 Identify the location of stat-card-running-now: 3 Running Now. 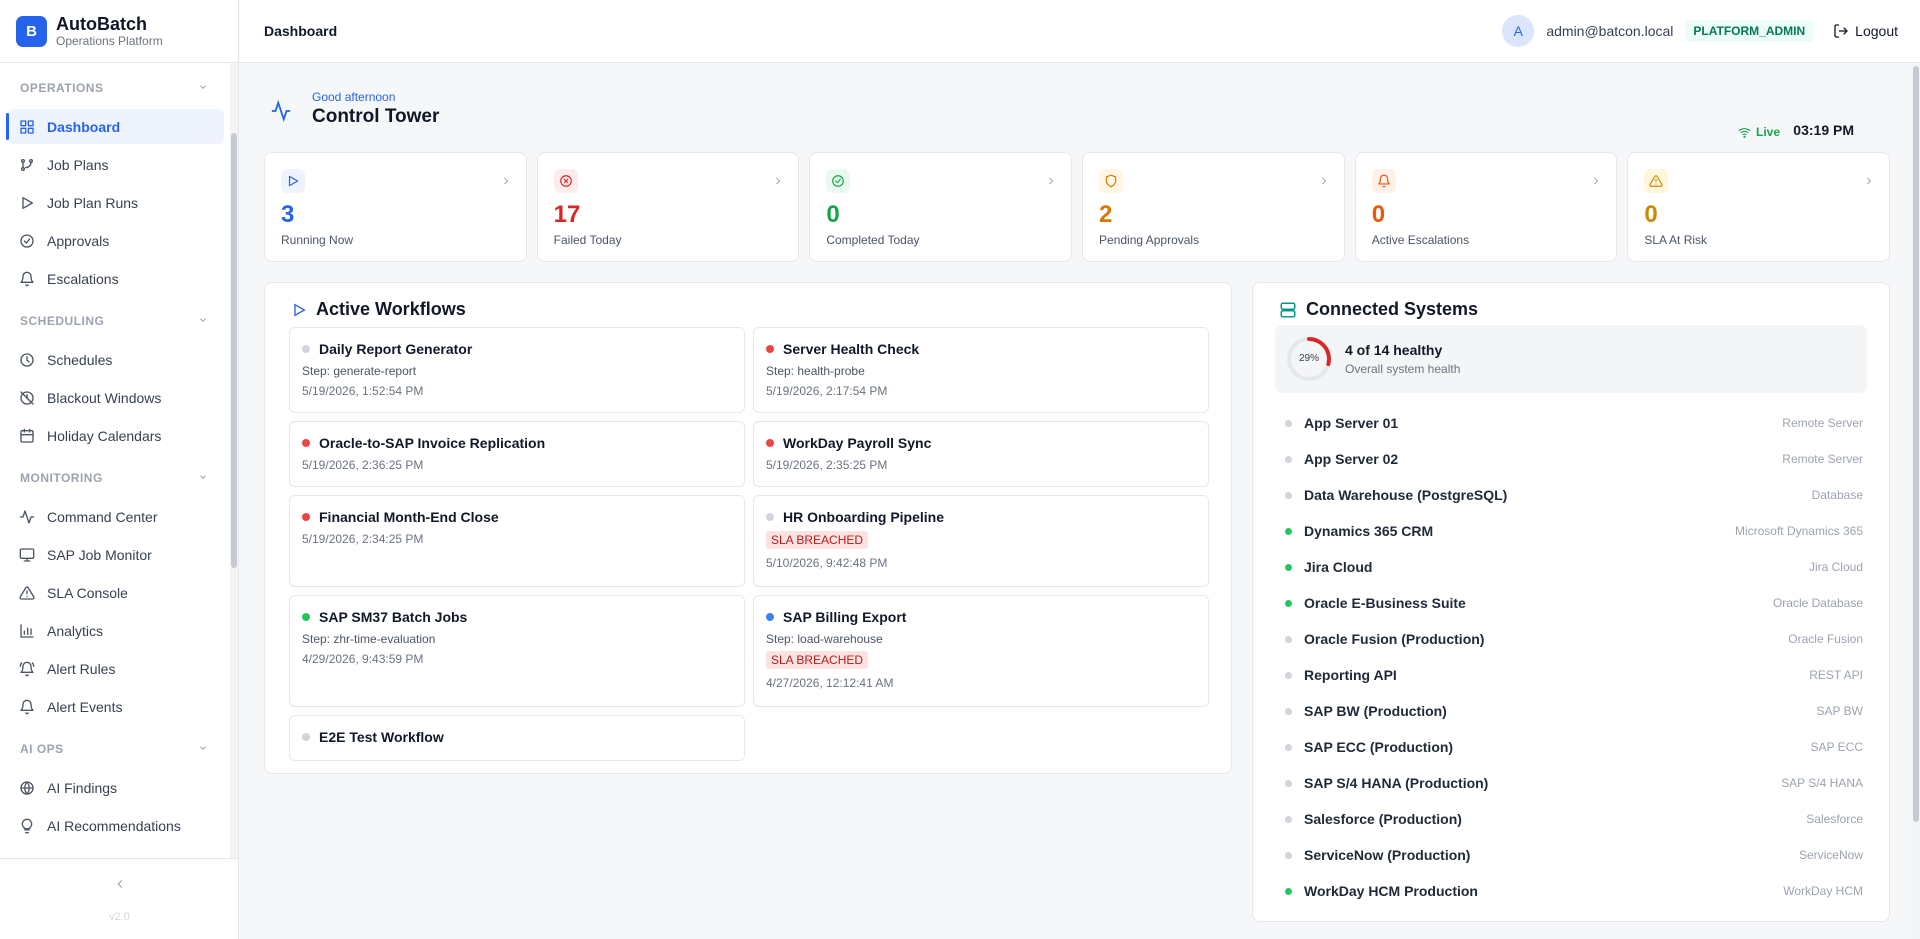
(395, 207).